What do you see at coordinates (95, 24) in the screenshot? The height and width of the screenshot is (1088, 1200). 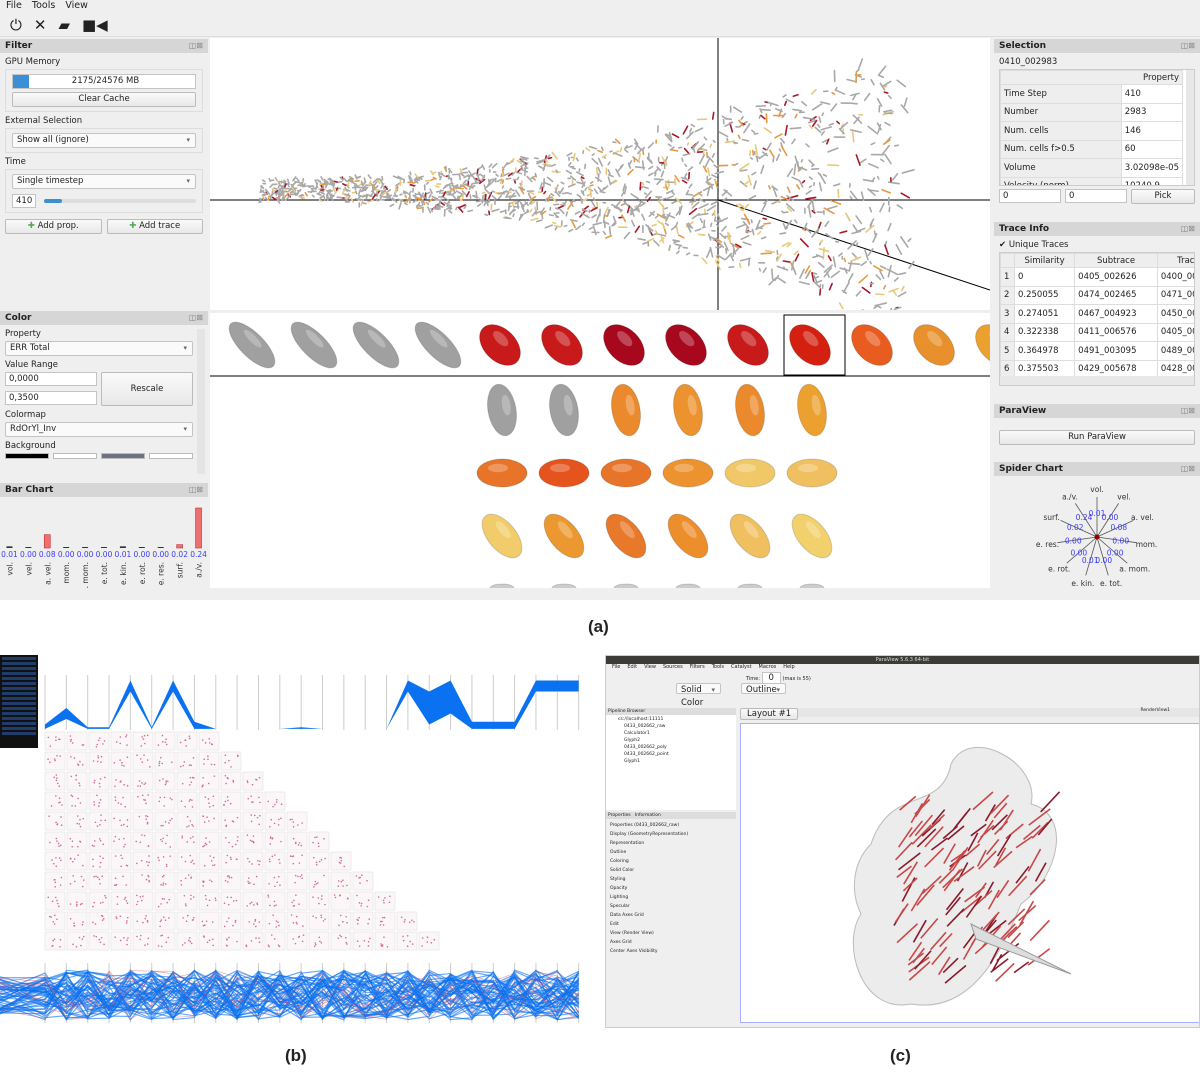 I see `video-camera-icon: ■◀` at bounding box center [95, 24].